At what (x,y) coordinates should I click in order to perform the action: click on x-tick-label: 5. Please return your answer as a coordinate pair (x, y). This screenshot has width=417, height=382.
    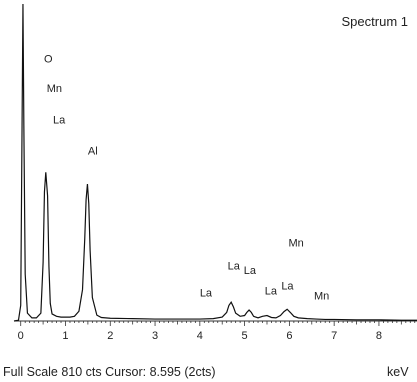
    Looking at the image, I should click on (245, 336).